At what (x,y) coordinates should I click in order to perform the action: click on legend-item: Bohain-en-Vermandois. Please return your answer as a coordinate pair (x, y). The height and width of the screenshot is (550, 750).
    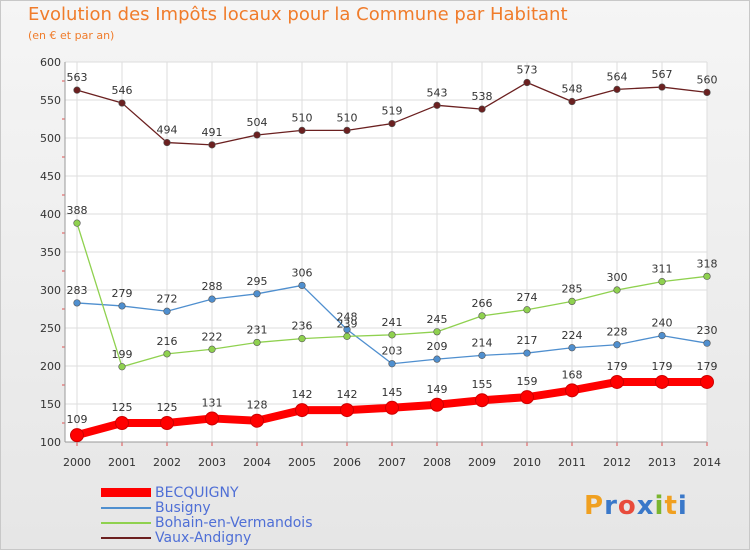
    Looking at the image, I should click on (207, 522).